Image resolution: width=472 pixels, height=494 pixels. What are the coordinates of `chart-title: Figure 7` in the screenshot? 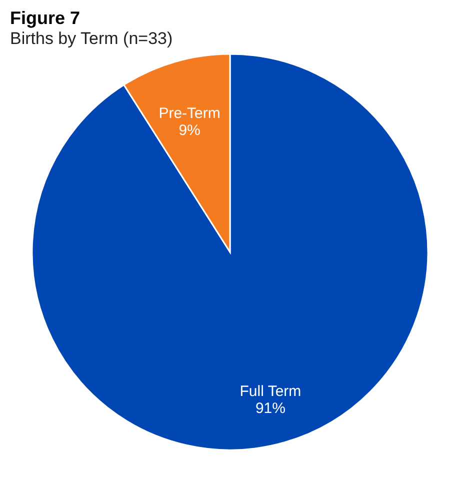 It's located at (45, 18).